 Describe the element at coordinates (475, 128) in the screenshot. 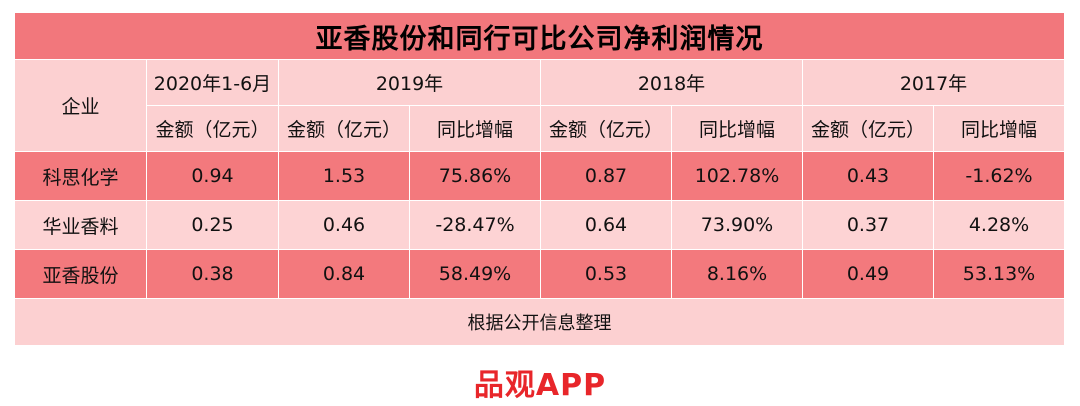

I see `header-growth-2019: 同比增幅` at that location.